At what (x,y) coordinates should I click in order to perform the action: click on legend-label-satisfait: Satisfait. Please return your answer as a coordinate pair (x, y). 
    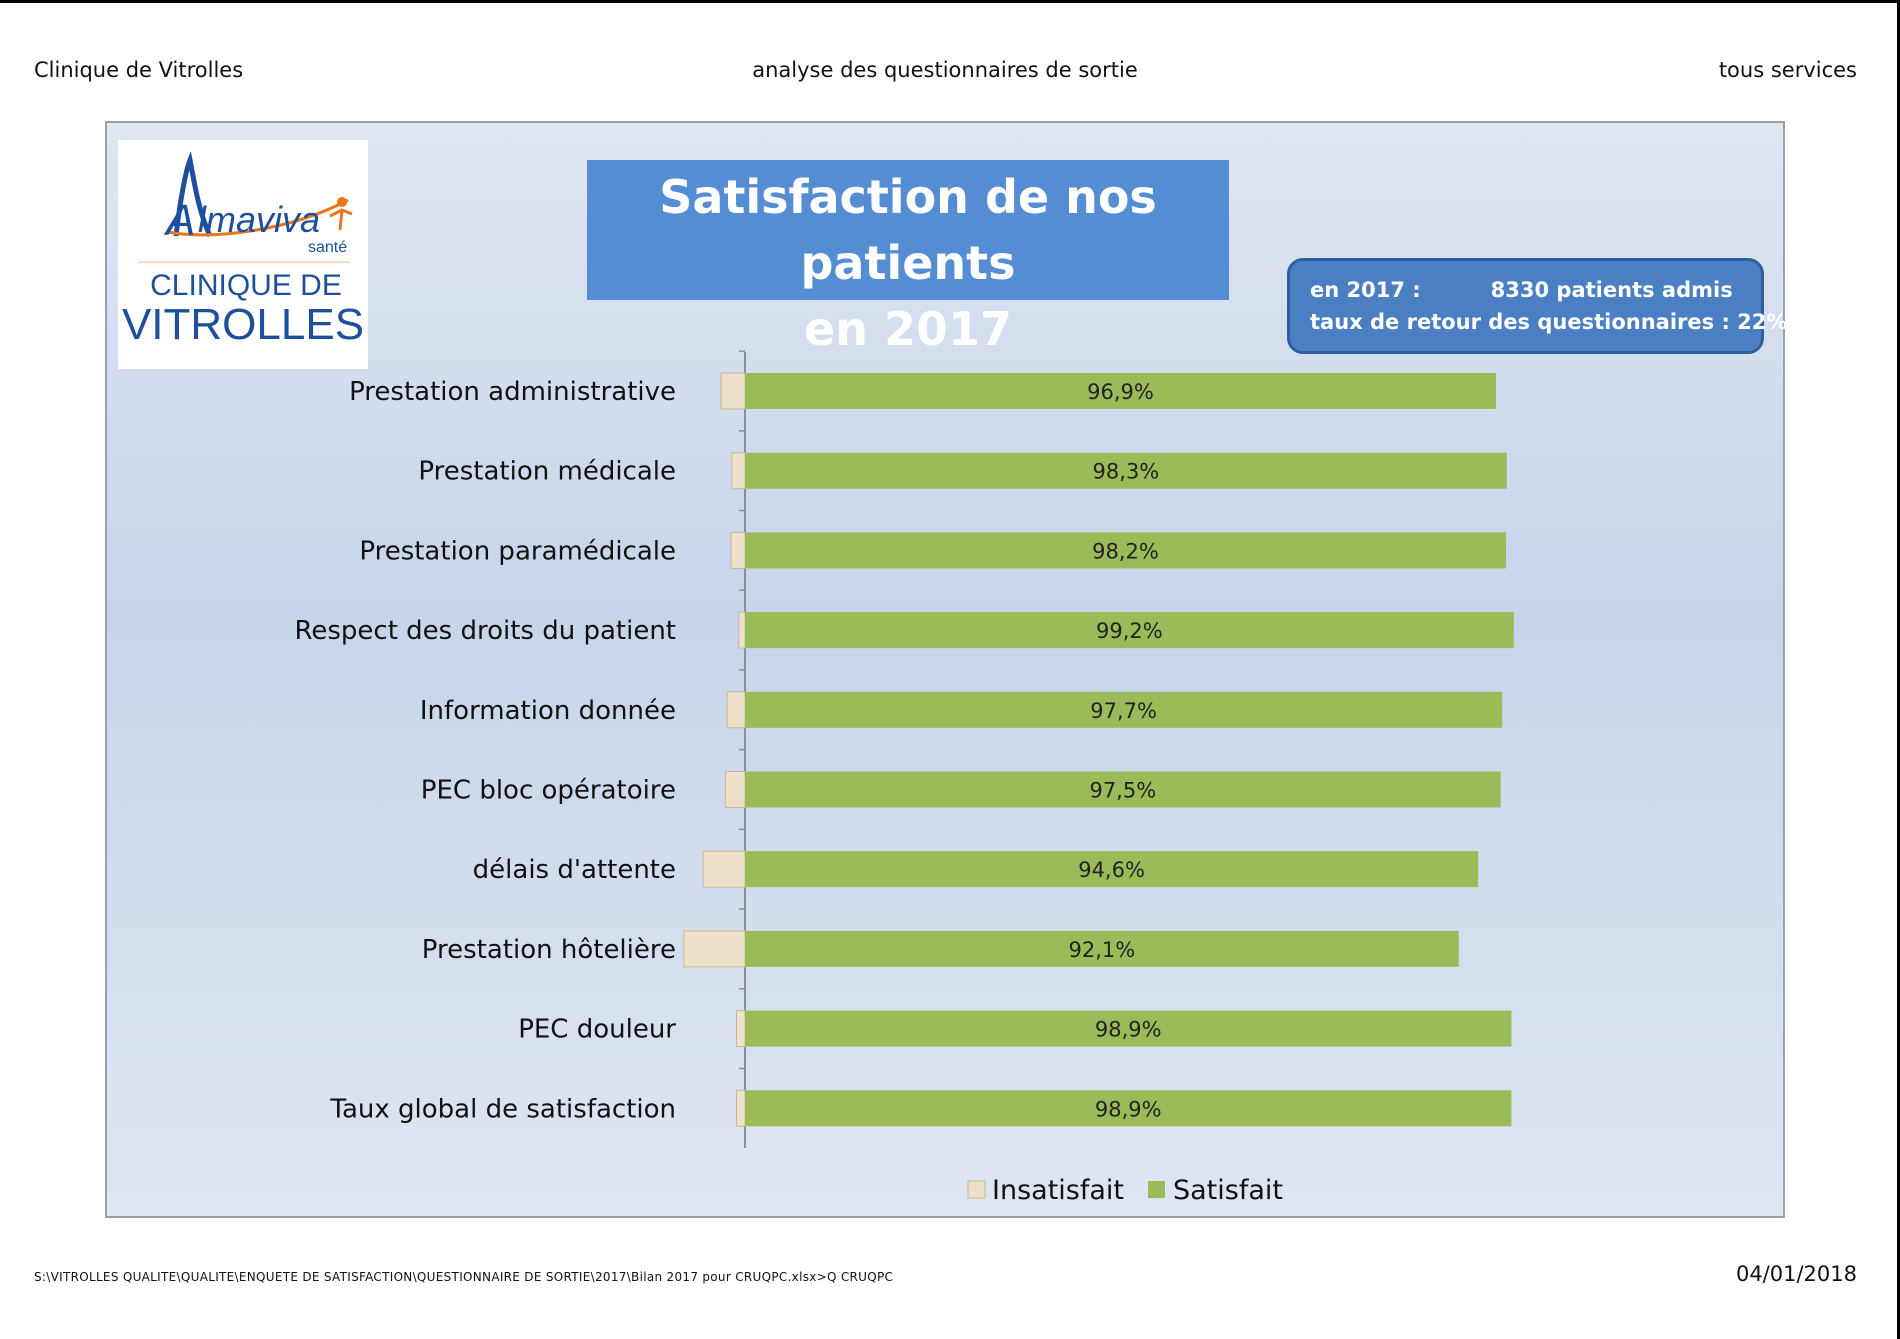
    Looking at the image, I should click on (1228, 1190).